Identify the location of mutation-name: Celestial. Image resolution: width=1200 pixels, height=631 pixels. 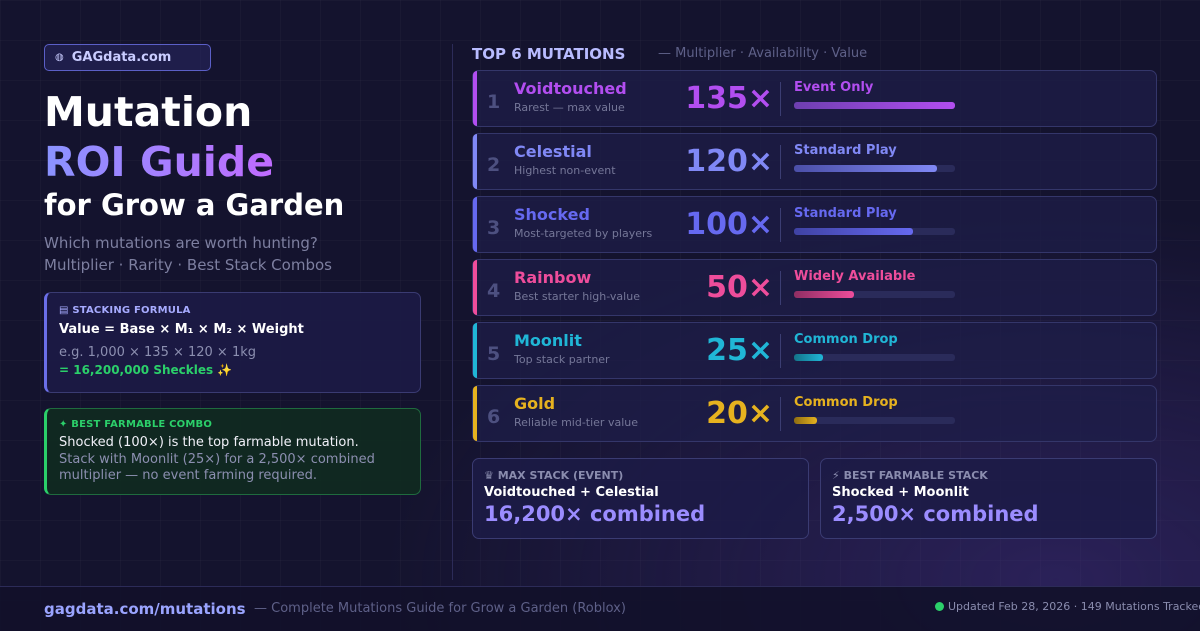
(553, 151).